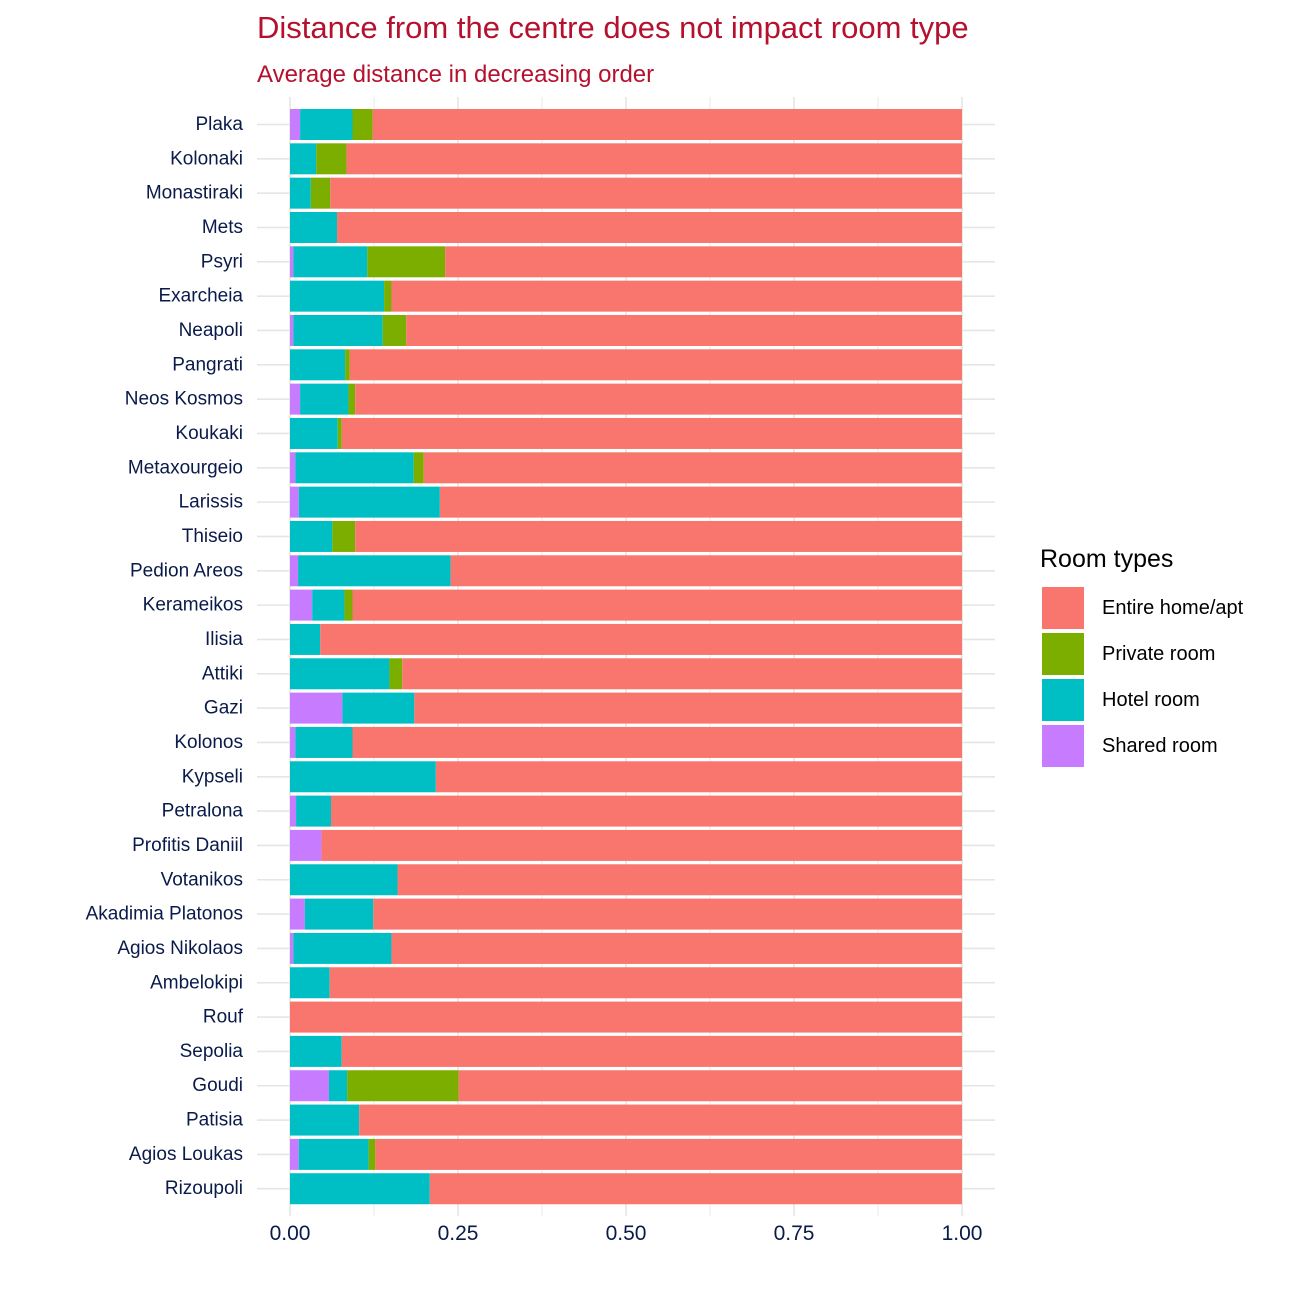 This screenshot has height=1296, width=1296. I want to click on y-tick-label: Goudi, so click(217, 1085).